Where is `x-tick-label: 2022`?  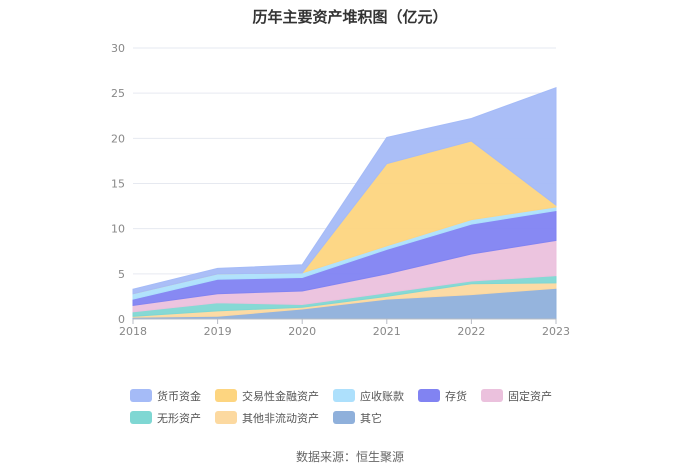
x-tick-label: 2022 is located at coordinates (471, 331).